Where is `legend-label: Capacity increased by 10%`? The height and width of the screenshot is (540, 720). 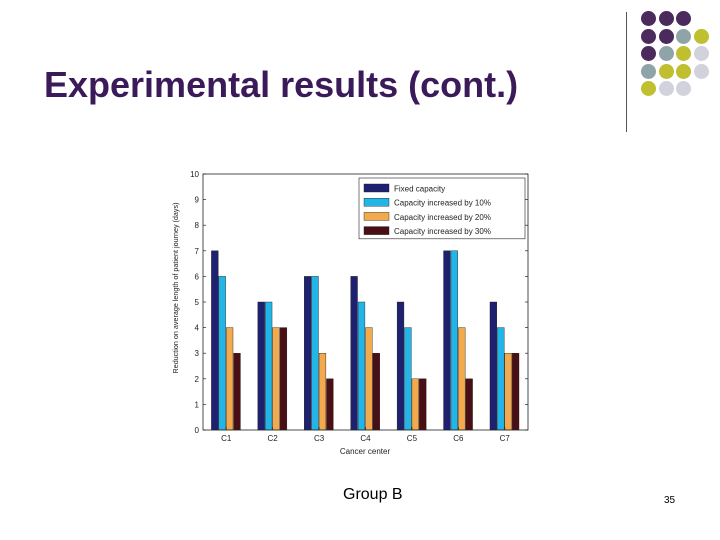 legend-label: Capacity increased by 10% is located at coordinates (442, 203).